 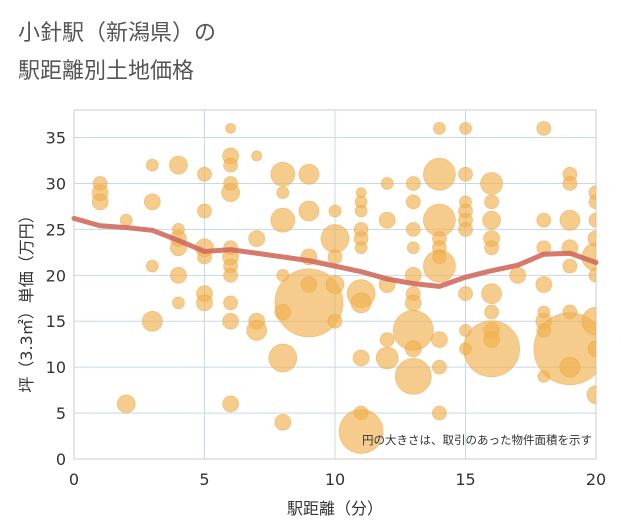 I want to click on y-tick-label: 10, so click(x=56, y=367).